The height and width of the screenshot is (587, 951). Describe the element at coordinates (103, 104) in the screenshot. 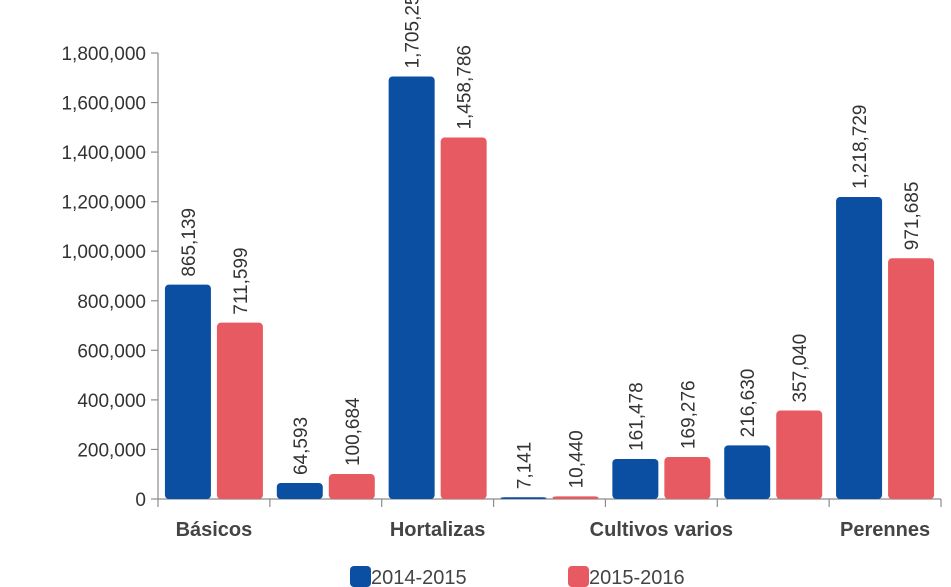

I see `y-tick-label: 1,600,000` at that location.